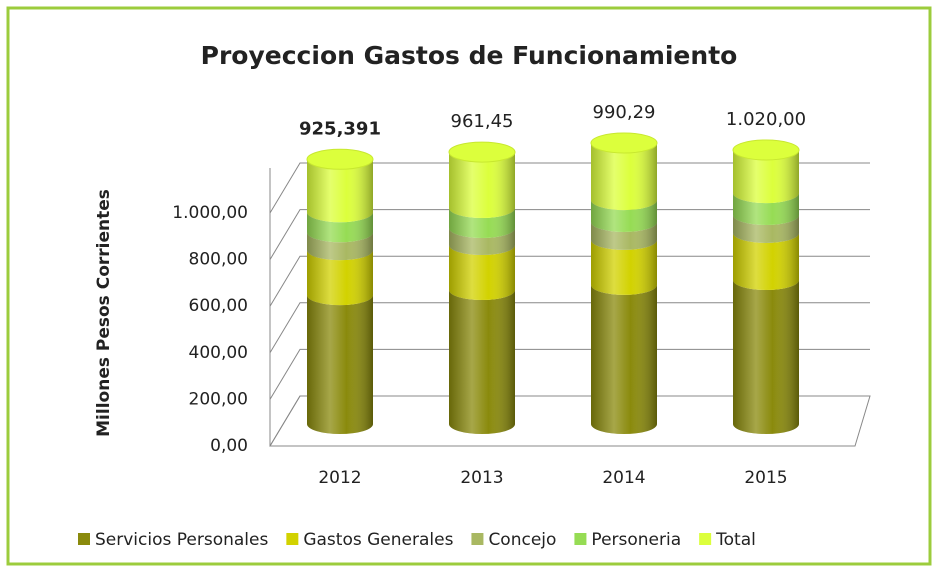  I want to click on legend-label: Concejo, so click(522, 540).